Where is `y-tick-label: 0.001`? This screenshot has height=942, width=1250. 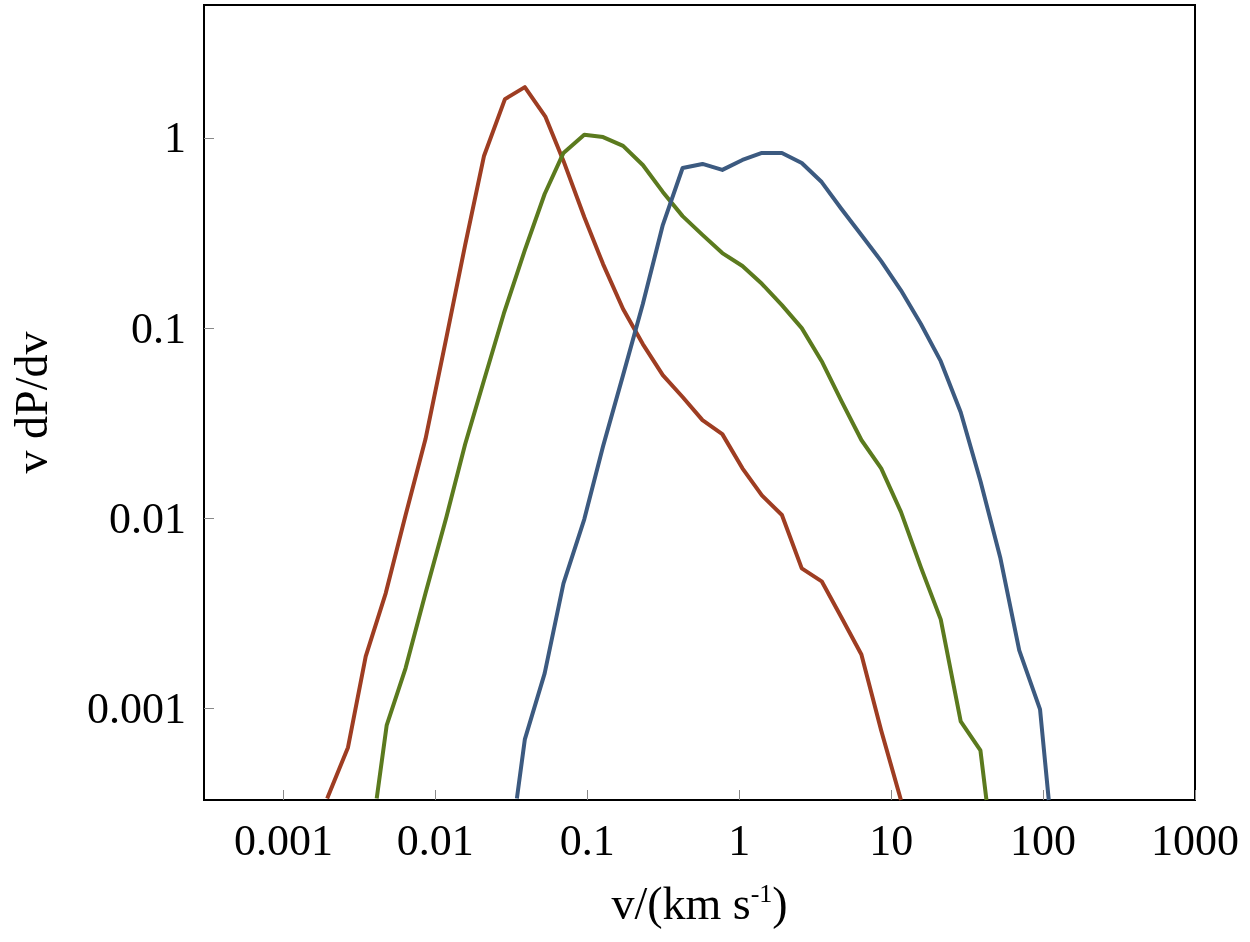
y-tick-label: 0.001 is located at coordinates (136, 708).